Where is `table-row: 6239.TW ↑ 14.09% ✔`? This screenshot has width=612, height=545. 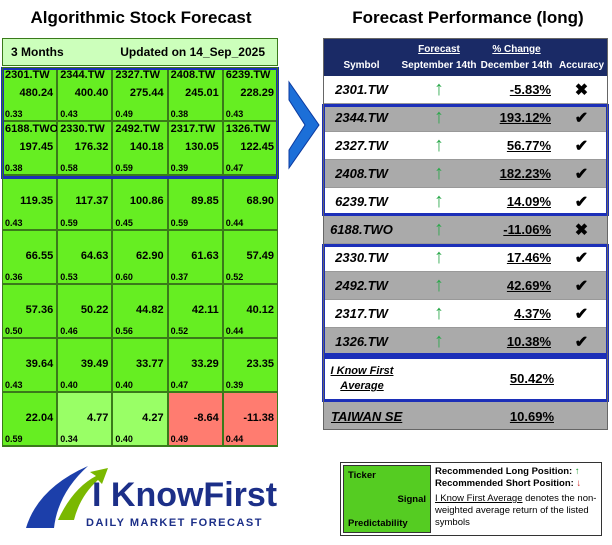
table-row: 6239.TW ↑ 14.09% ✔ is located at coordinates (465, 202).